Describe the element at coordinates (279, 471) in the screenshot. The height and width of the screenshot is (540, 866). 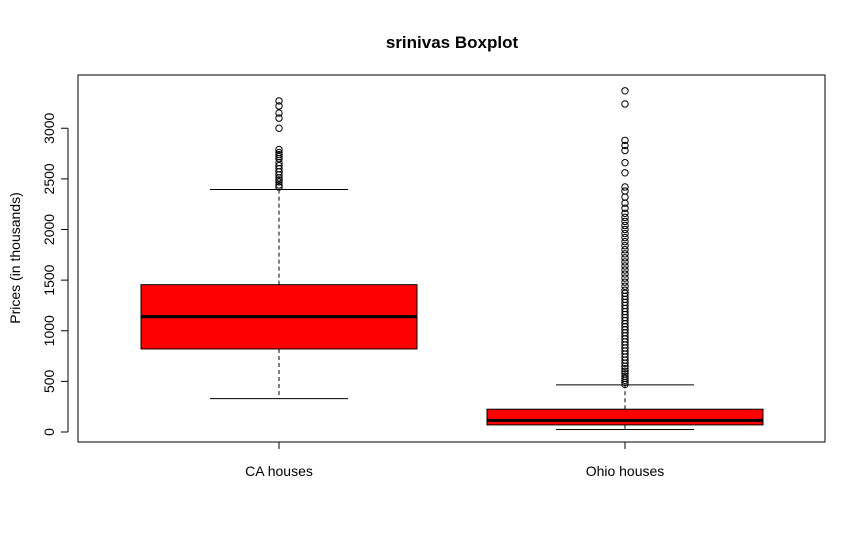
I see `x-tick-label: CA houses` at that location.